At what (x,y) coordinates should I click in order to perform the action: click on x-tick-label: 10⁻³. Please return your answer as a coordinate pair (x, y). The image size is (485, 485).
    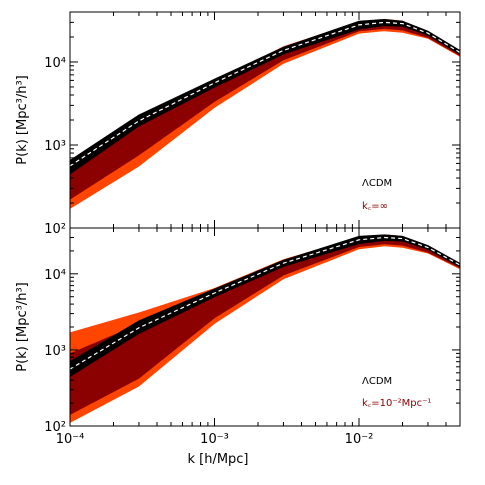
    Looking at the image, I should click on (214, 439).